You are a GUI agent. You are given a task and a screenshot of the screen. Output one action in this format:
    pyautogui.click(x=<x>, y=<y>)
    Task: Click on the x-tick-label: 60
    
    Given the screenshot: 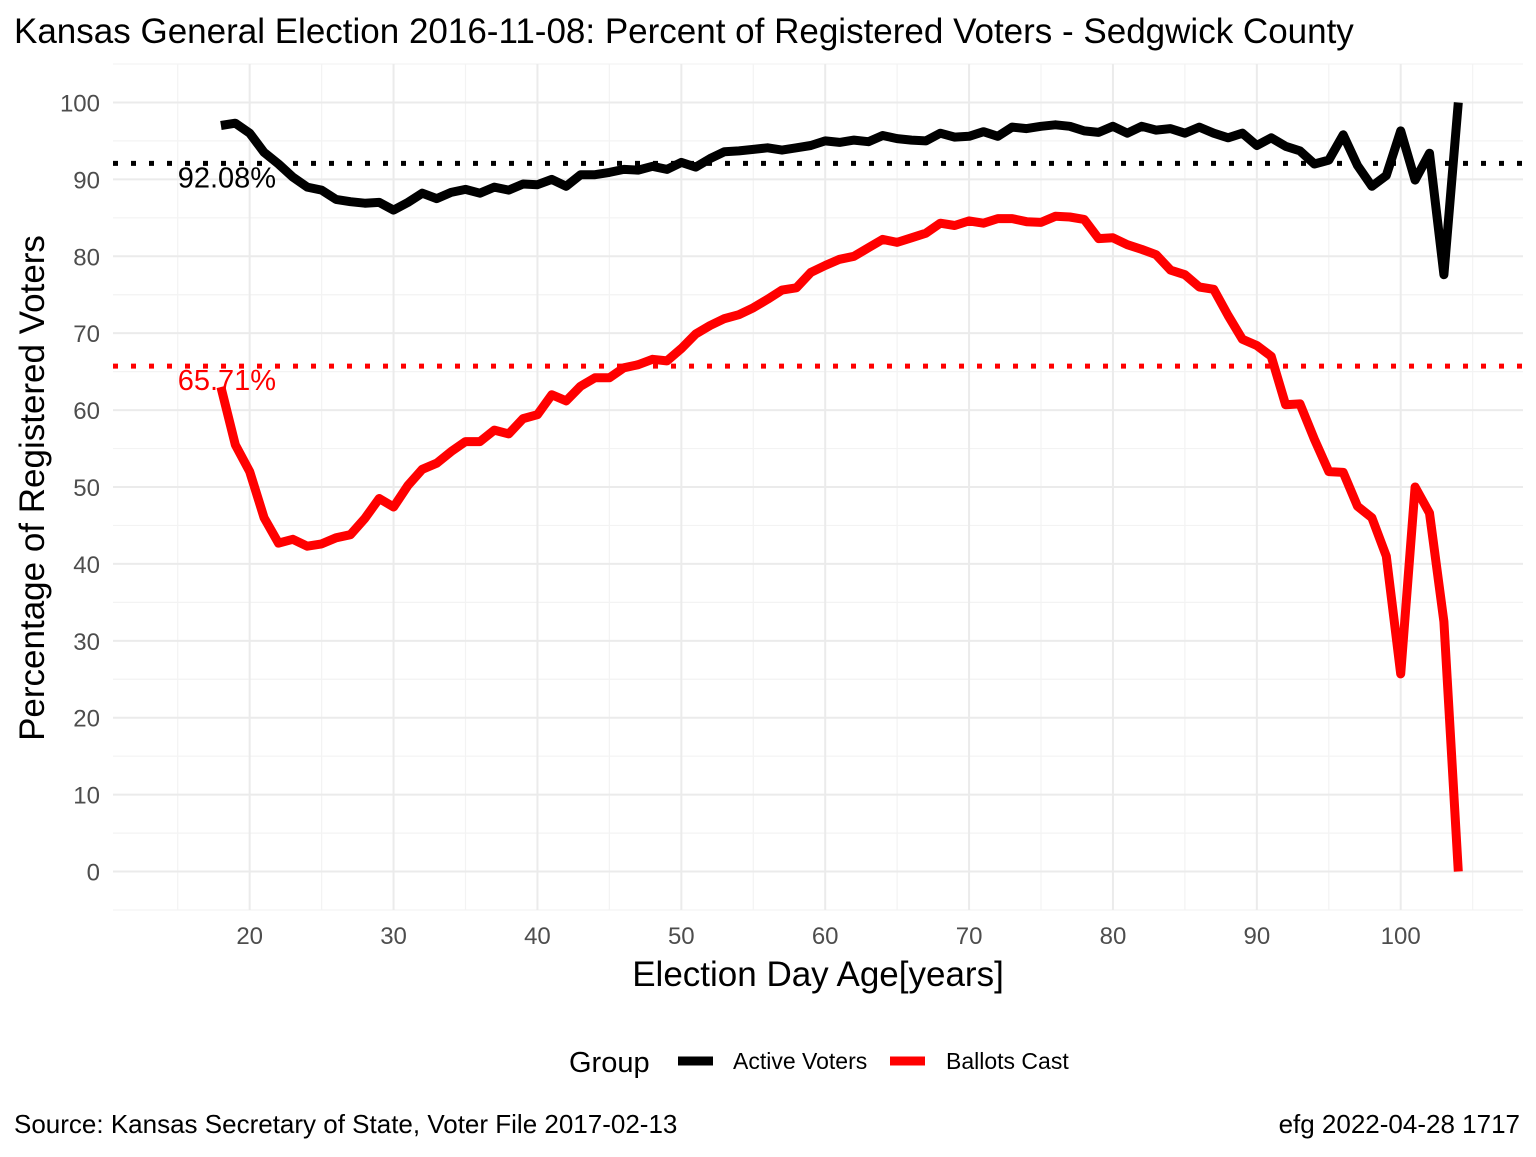 What is the action you would take?
    pyautogui.click(x=825, y=936)
    